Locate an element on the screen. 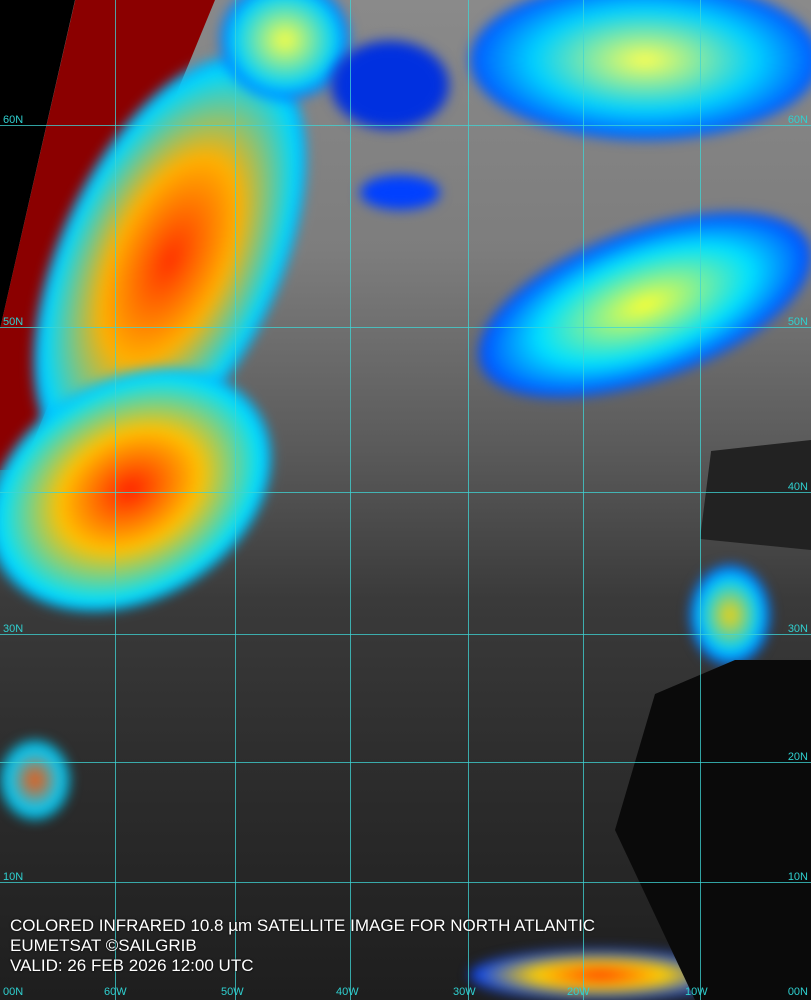 The image size is (811, 1000). lon-label: 20W is located at coordinates (578, 992).